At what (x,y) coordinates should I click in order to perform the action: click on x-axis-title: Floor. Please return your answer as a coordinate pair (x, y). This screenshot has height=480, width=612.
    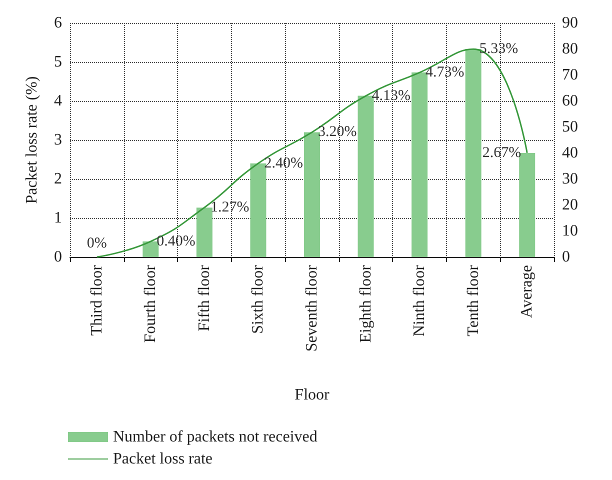
    Looking at the image, I should click on (312, 395).